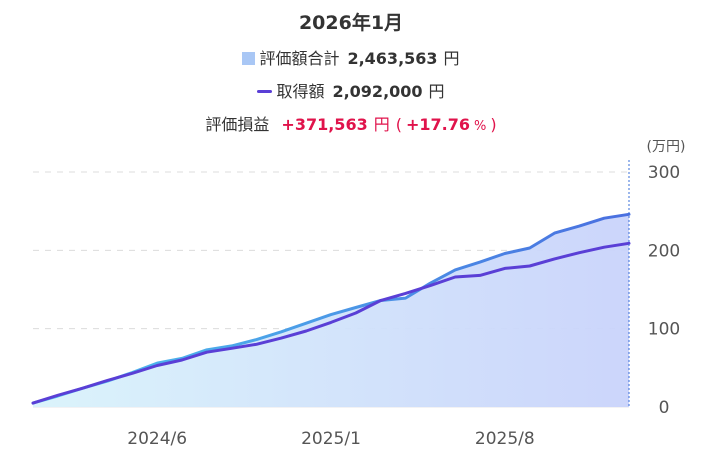 The height and width of the screenshot is (466, 702). I want to click on gain-paren-close: ), so click(493, 124).